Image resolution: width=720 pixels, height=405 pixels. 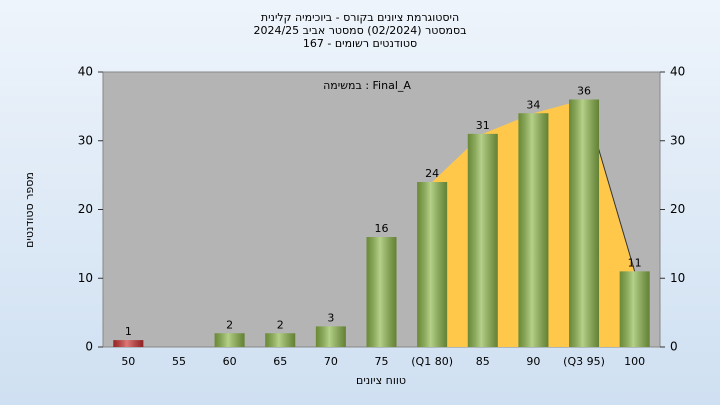 What do you see at coordinates (230, 361) in the screenshot?
I see `x-tick-label: 60` at bounding box center [230, 361].